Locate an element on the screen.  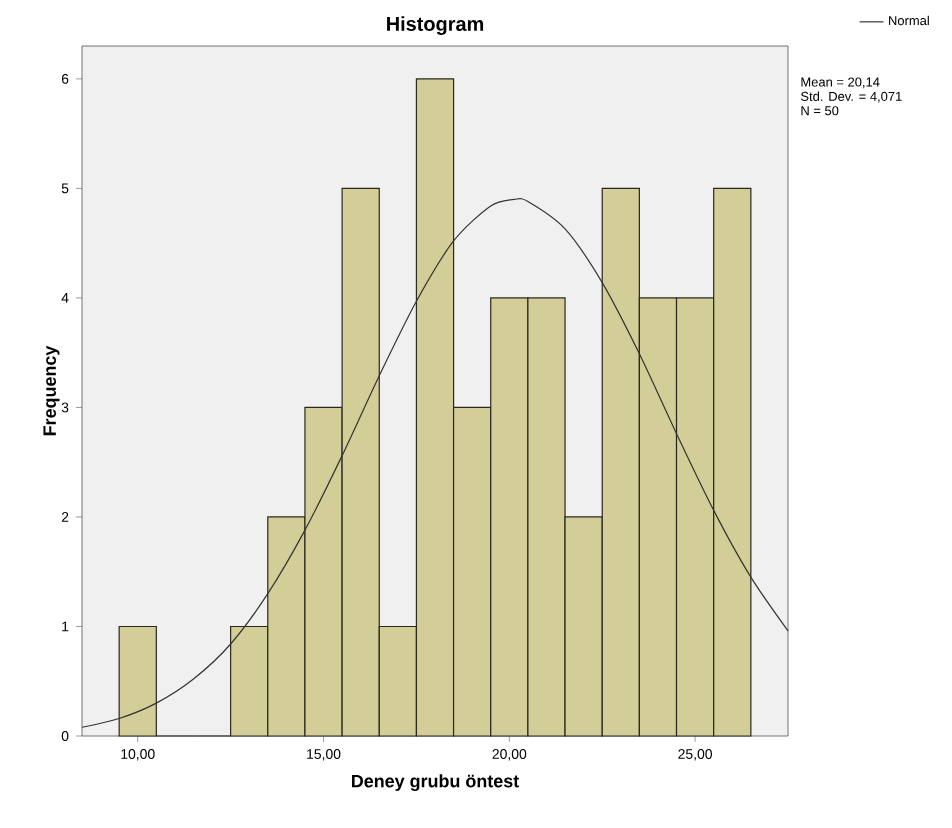
y-axis-title: Frequency is located at coordinates (51, 390).